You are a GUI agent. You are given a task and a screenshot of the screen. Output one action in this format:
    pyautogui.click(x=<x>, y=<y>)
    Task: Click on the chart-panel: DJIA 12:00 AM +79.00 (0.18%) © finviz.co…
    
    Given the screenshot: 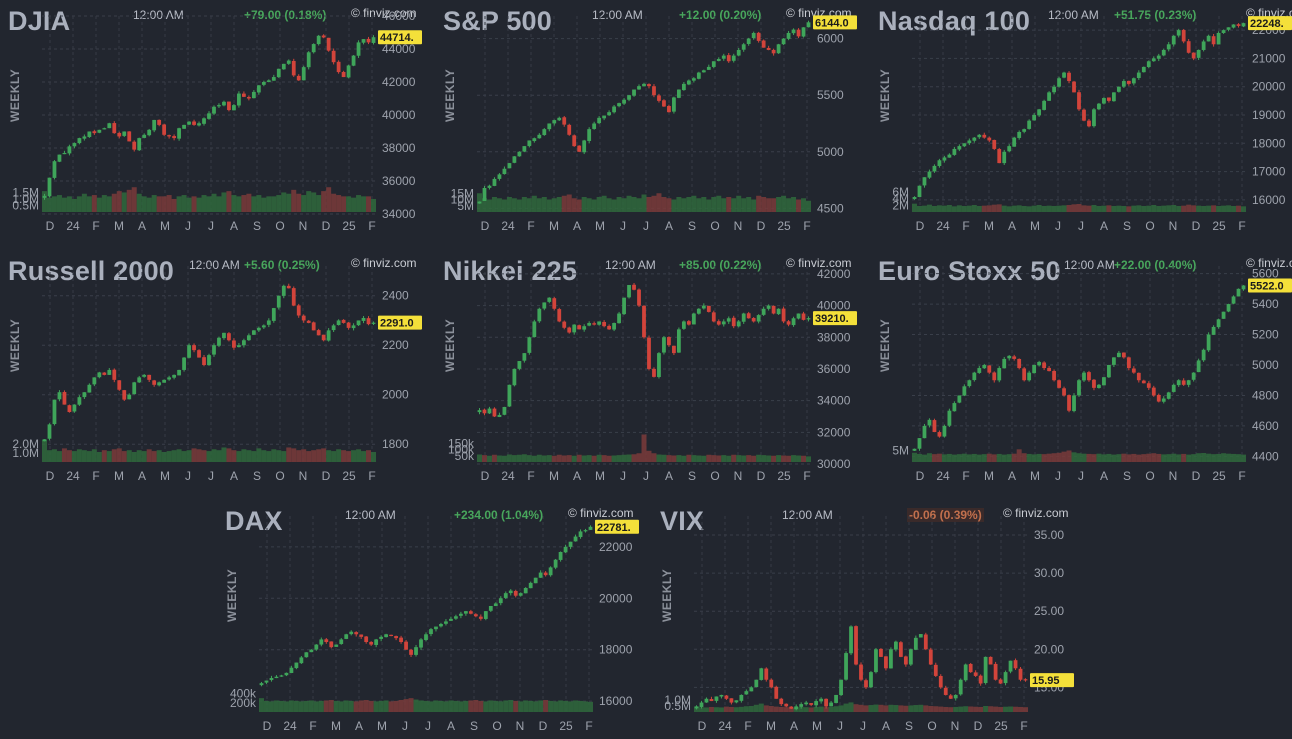 What is the action you would take?
    pyautogui.click(x=221, y=121)
    